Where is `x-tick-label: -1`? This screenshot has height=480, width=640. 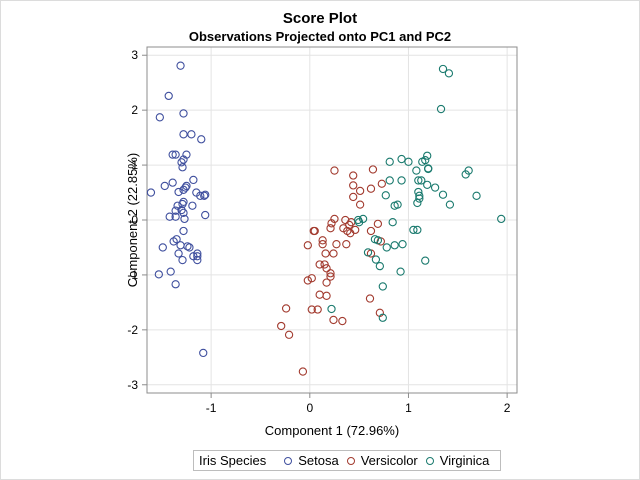
x-tick-label: -1 is located at coordinates (211, 408).